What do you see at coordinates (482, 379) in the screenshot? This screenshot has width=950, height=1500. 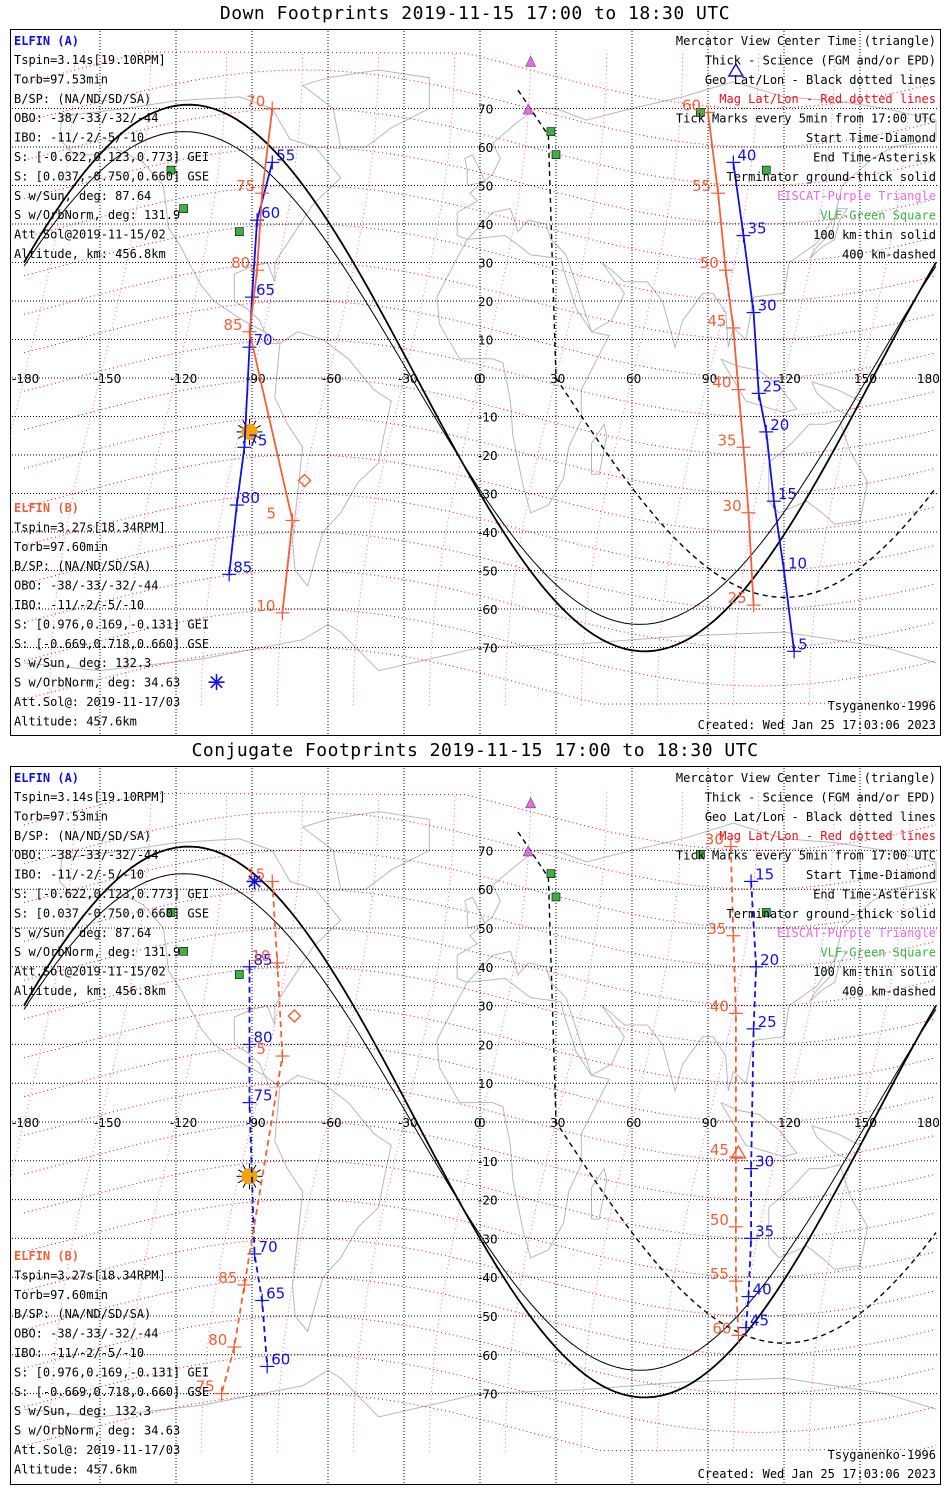 I see `lat-tick-label: 0` at bounding box center [482, 379].